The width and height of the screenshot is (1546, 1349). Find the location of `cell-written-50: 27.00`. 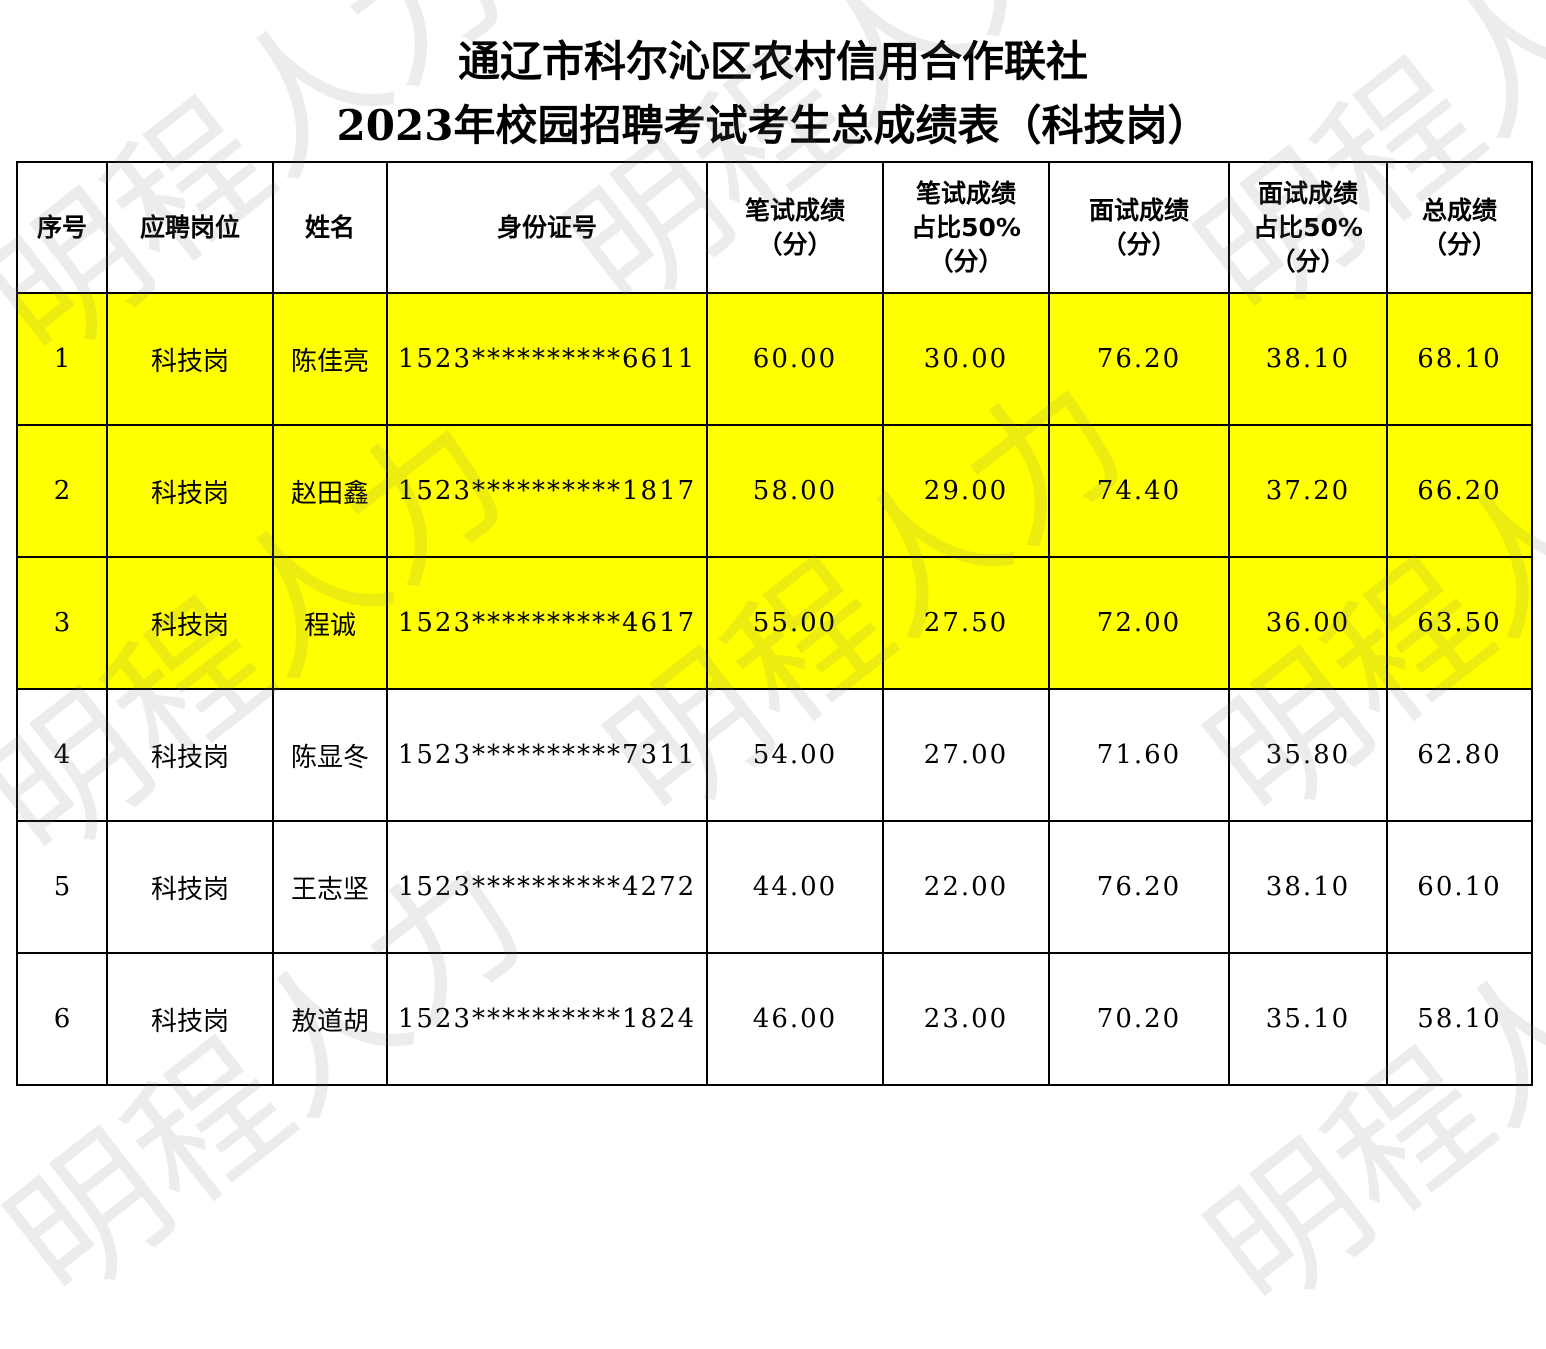

cell-written-50: 27.00 is located at coordinates (966, 755).